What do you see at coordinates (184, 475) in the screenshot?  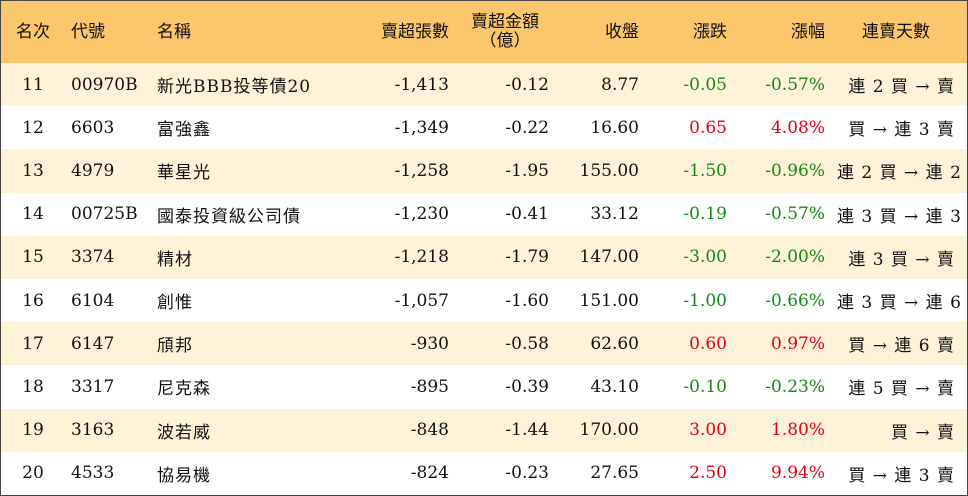 I see `name-cell: 協易機` at bounding box center [184, 475].